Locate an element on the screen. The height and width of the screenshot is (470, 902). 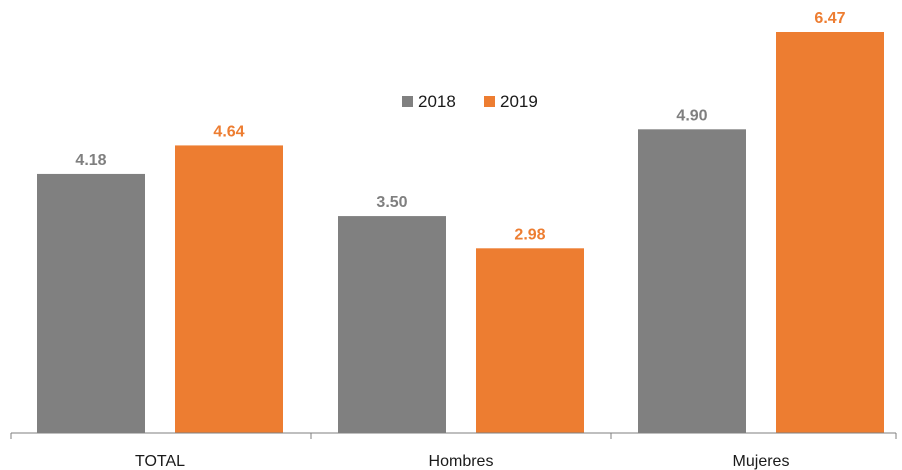
x-axis is located at coordinates (453, 435).